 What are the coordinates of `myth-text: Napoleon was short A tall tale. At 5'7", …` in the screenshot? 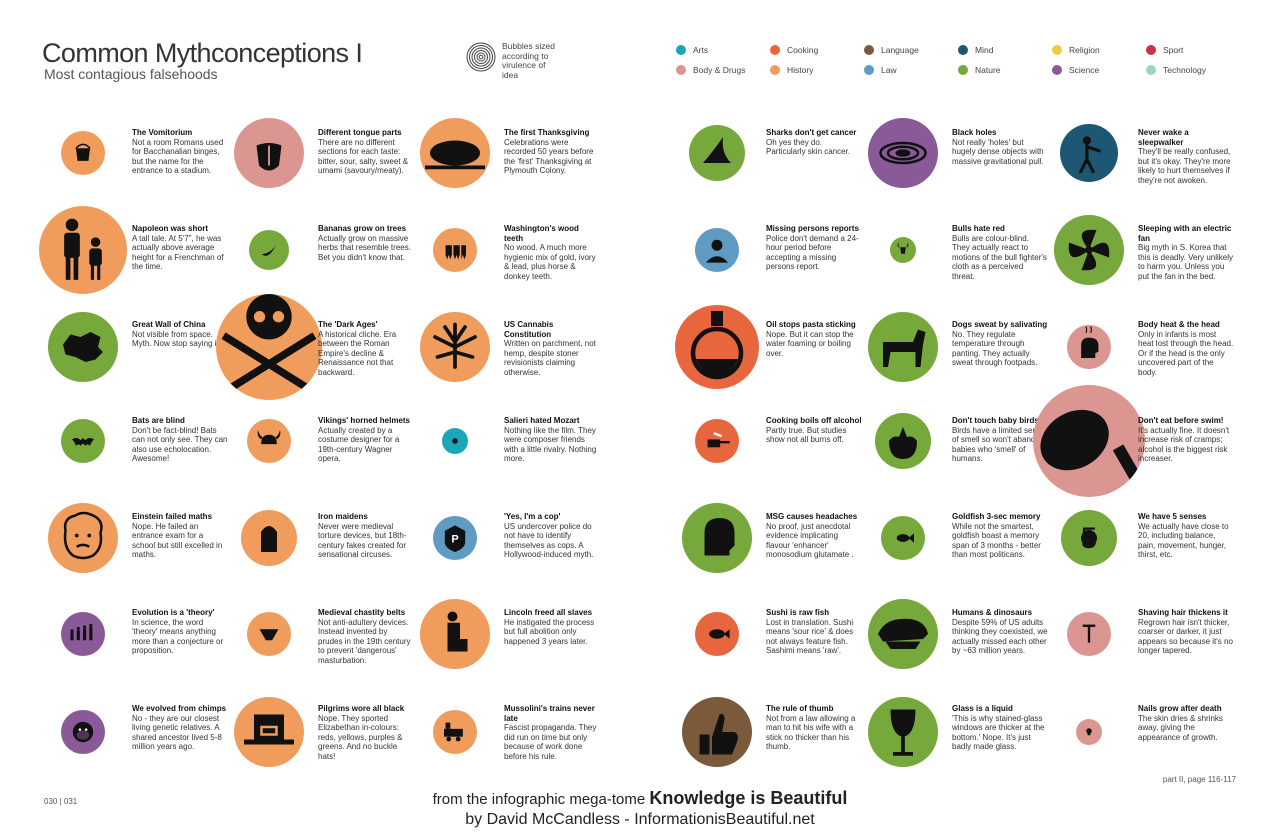 It's located at (180, 248).